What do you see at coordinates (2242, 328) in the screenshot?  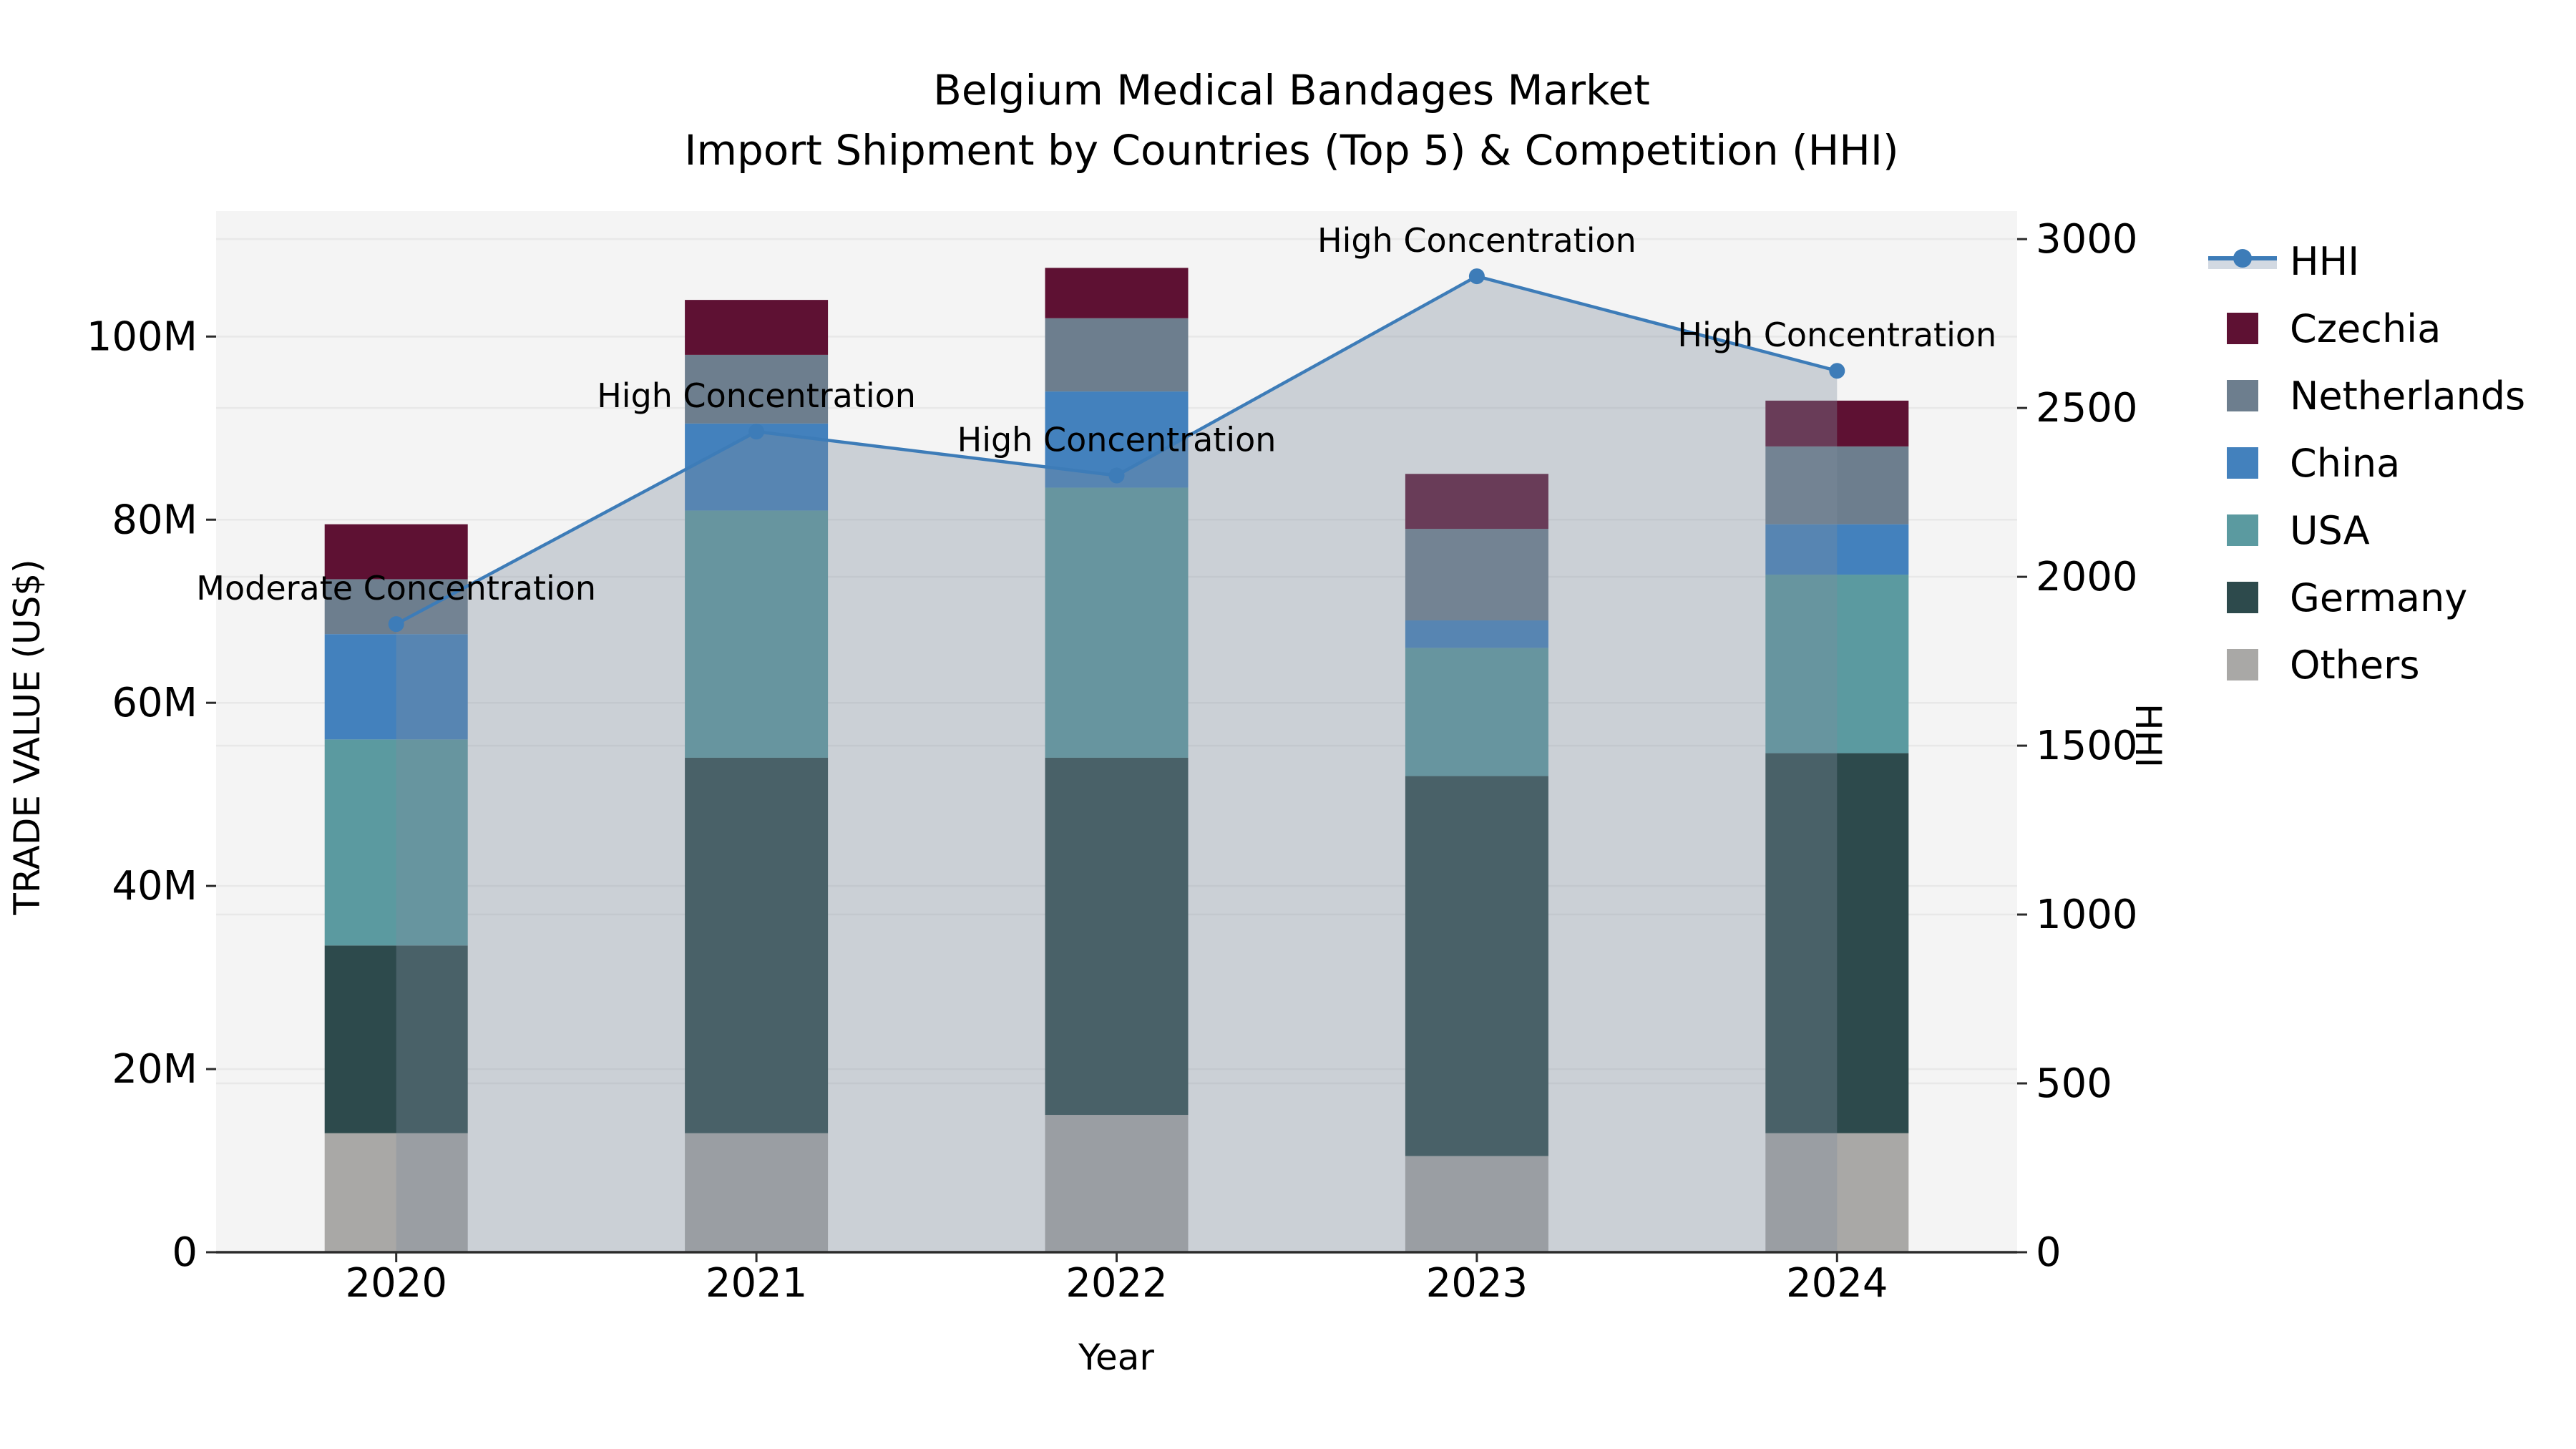 I see `czechia-color-swatch` at bounding box center [2242, 328].